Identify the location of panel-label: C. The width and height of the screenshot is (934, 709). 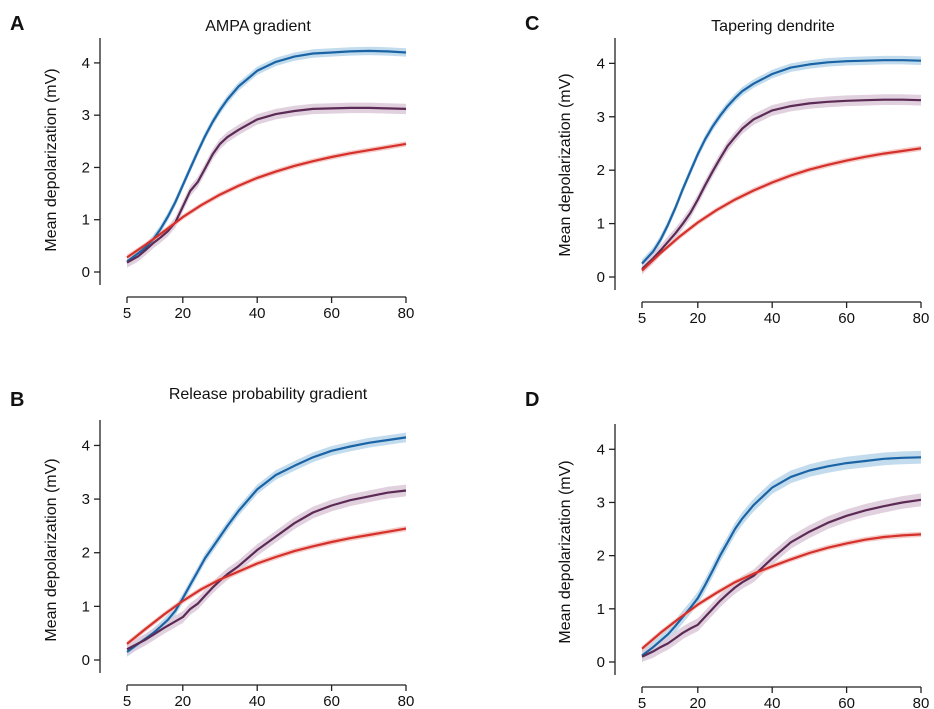
(532, 24).